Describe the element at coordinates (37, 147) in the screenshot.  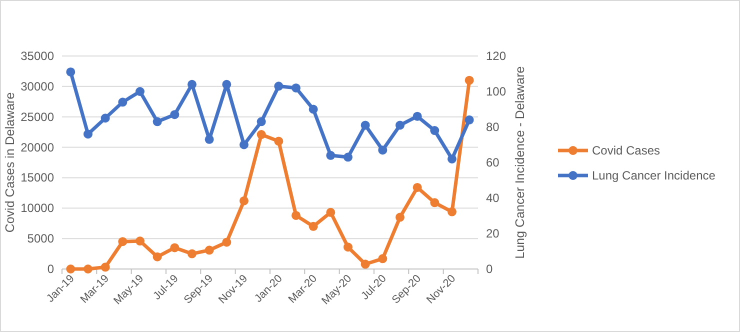
I see `y-tick-label: 20000` at that location.